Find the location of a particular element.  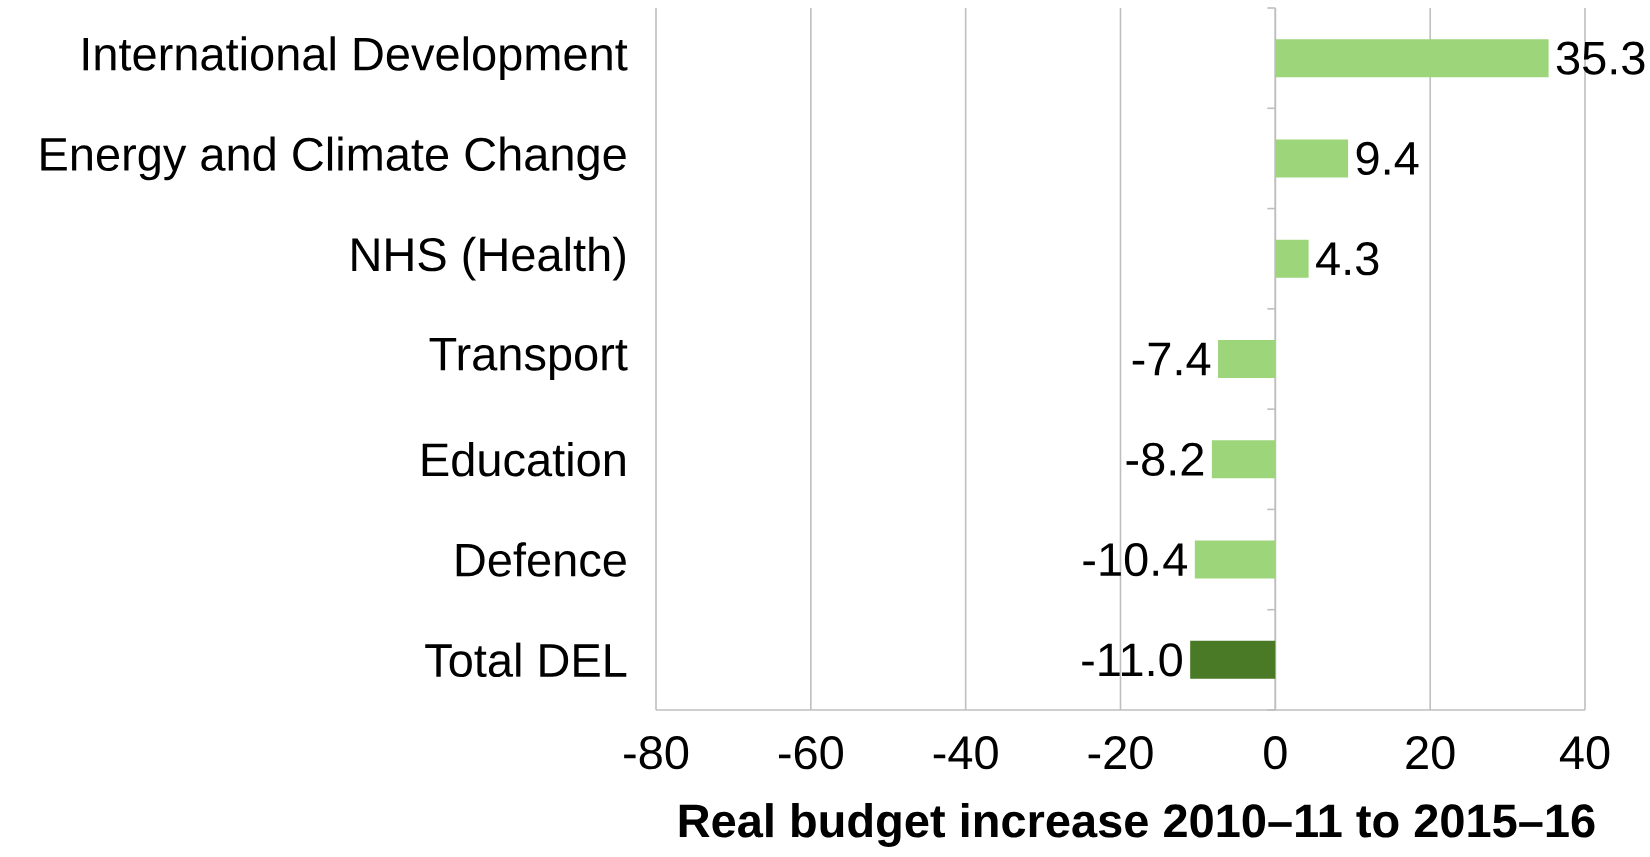

x-tick-label: -40 is located at coordinates (965, 753).